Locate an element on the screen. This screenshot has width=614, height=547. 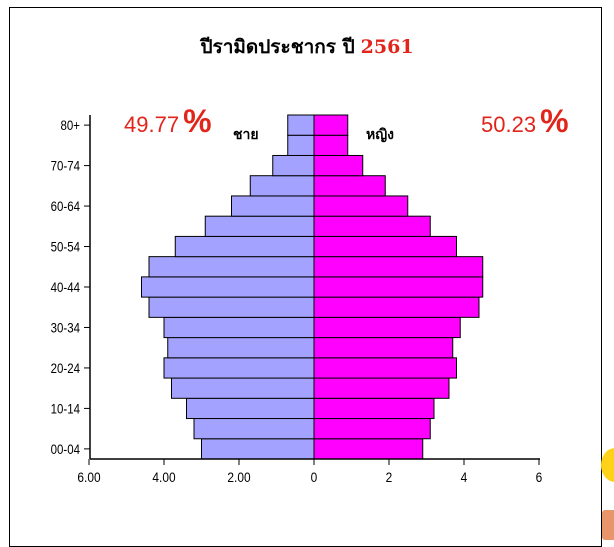
decorative-yellow-shape is located at coordinates (607, 465).